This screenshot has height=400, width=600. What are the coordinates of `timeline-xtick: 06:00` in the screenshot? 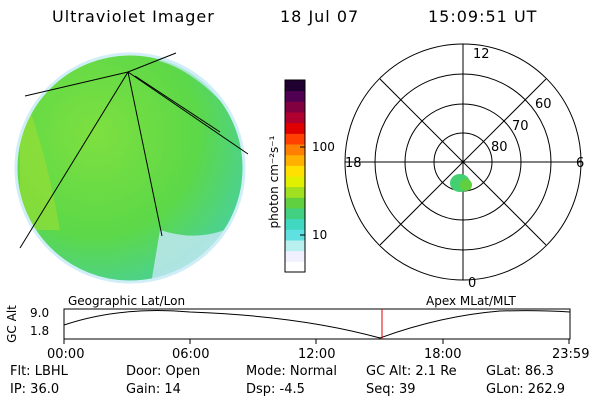 It's located at (191, 354).